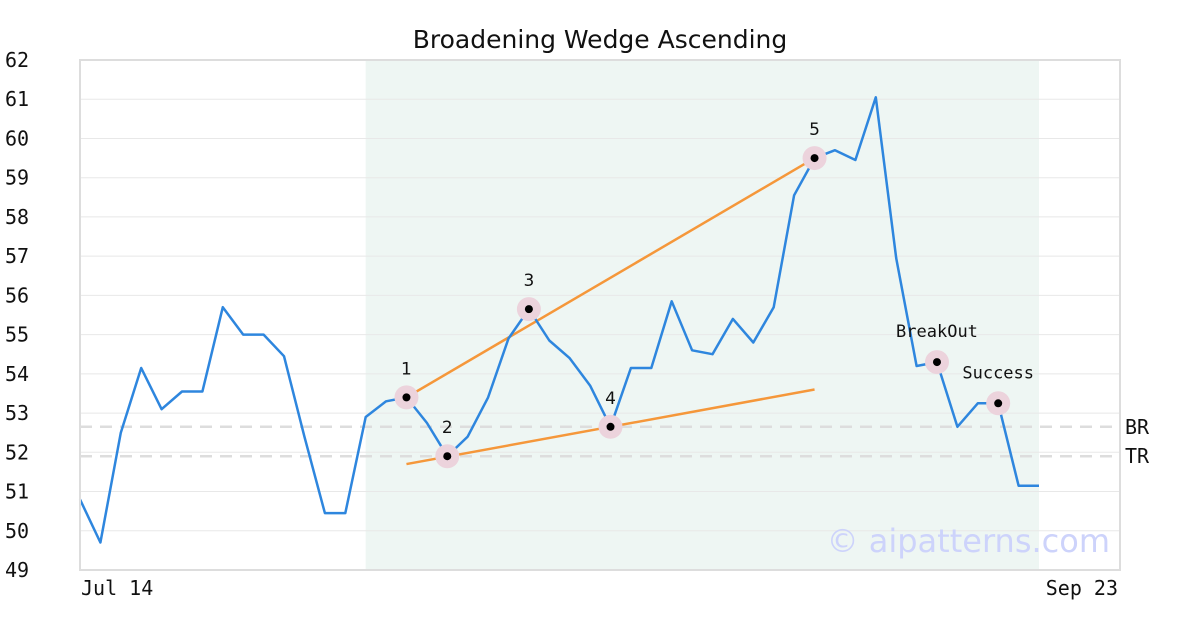 The image size is (1200, 630). What do you see at coordinates (17, 413) in the screenshot?
I see `y-tick-label: 53` at bounding box center [17, 413].